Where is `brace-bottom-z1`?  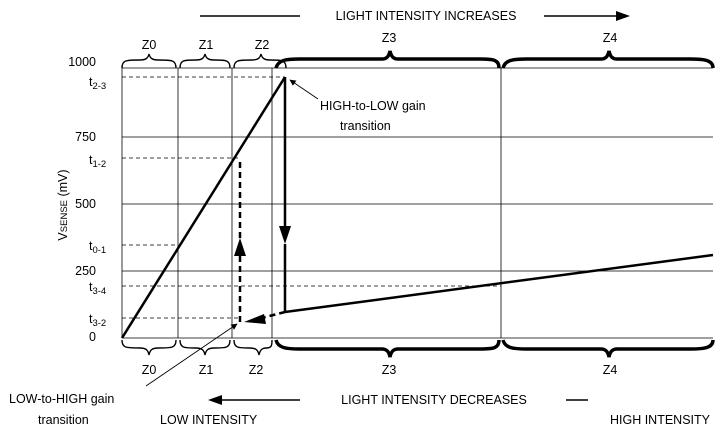 brace-bottom-z1 is located at coordinates (205, 347).